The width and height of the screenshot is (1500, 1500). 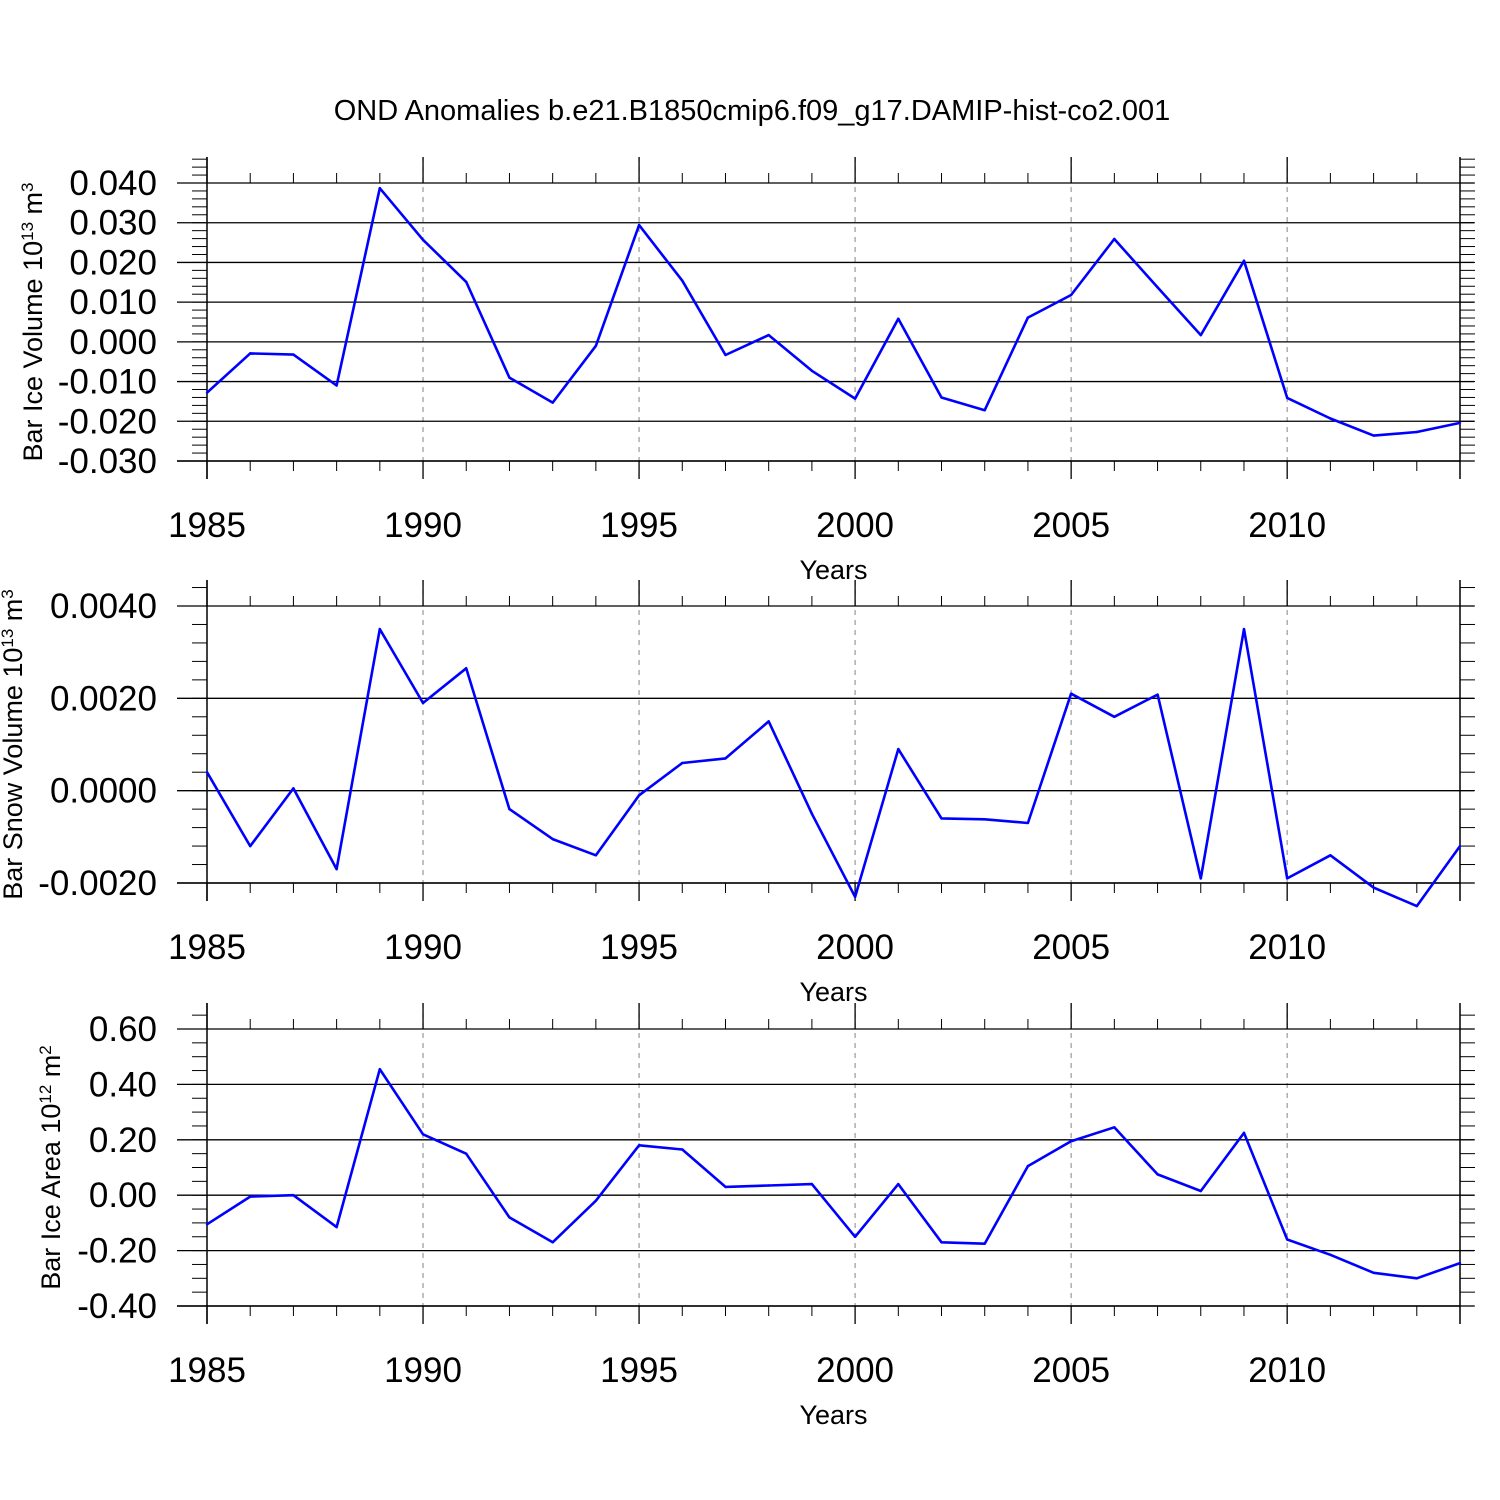 What do you see at coordinates (103, 606) in the screenshot?
I see `y-tick-label: 0.0040` at bounding box center [103, 606].